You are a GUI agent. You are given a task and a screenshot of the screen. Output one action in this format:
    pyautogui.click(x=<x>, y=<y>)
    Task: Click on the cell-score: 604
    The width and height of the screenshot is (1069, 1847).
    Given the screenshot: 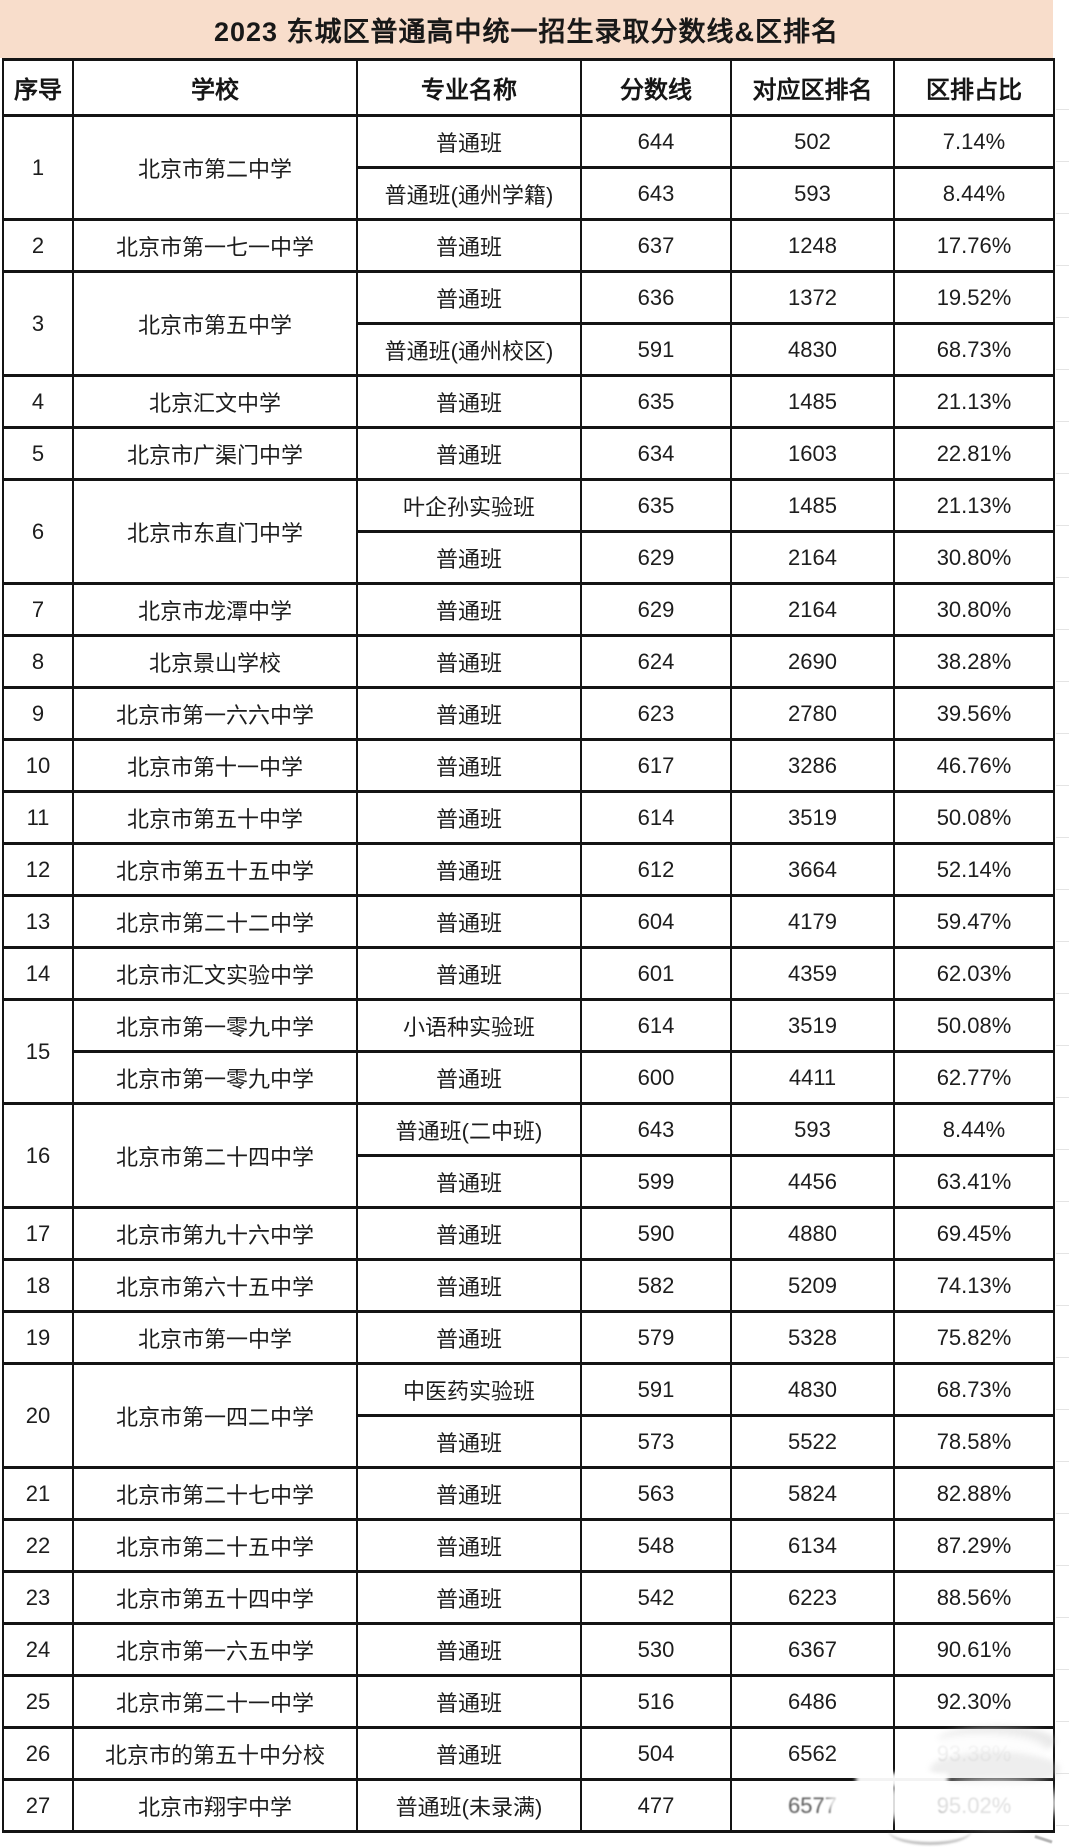 What is the action you would take?
    pyautogui.click(x=656, y=921)
    